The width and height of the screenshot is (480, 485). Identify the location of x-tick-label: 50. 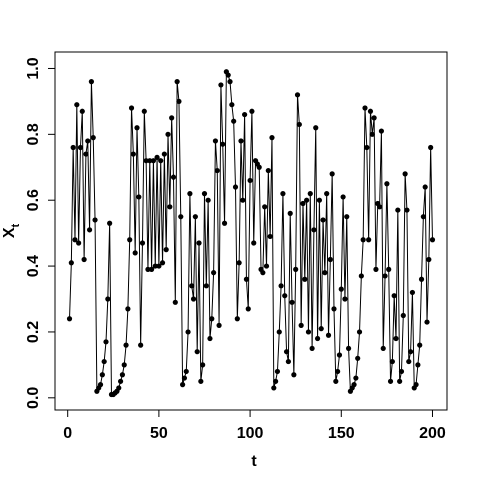
(159, 433).